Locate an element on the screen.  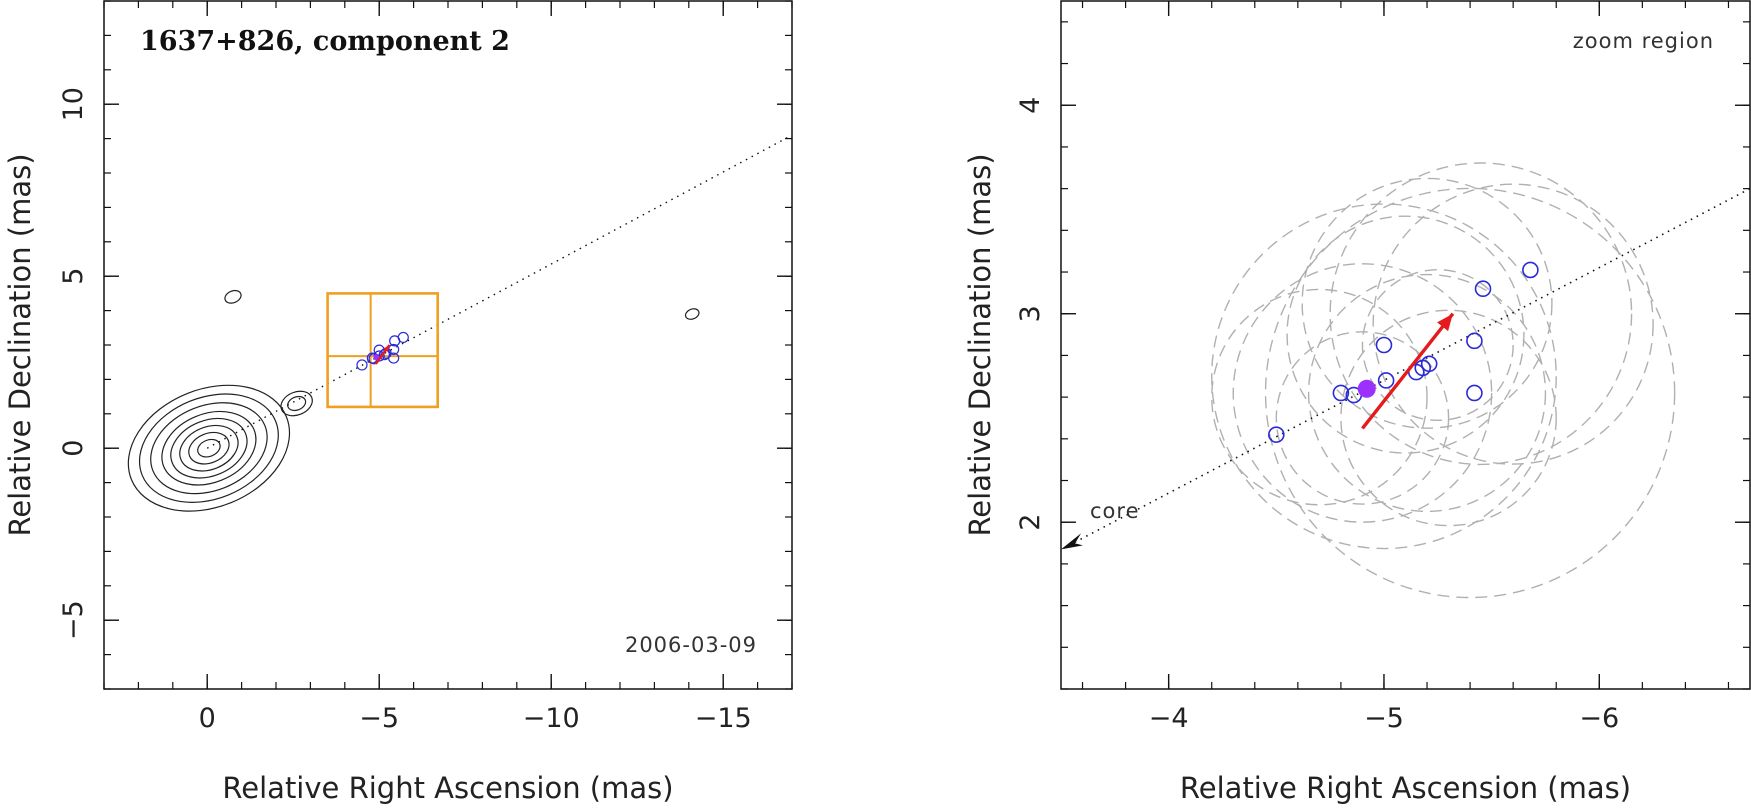
right-component-points is located at coordinates (1403, 352).